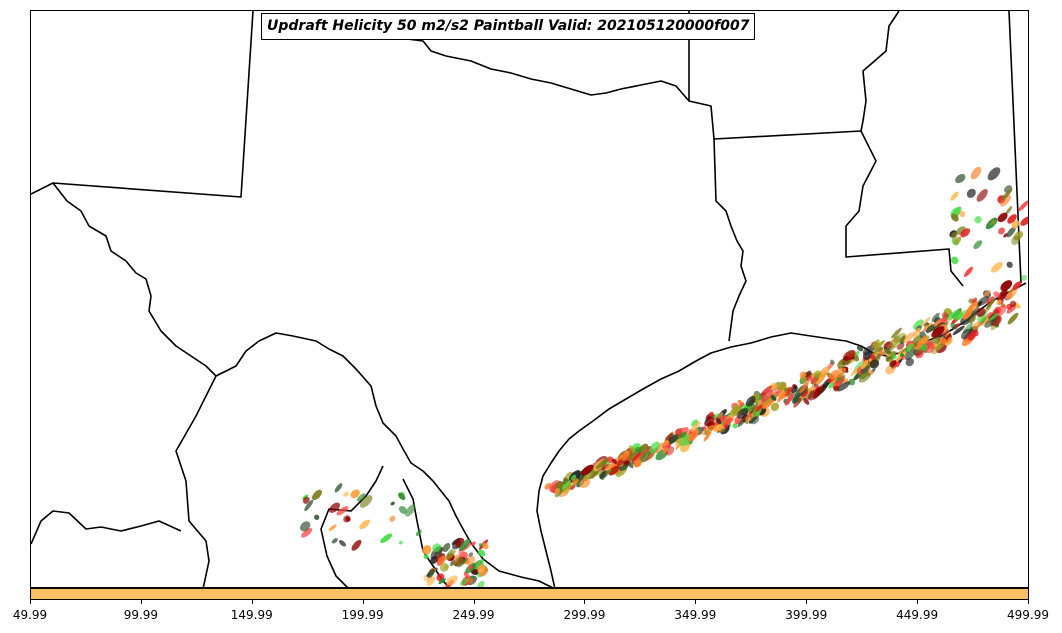 This screenshot has width=1062, height=633. What do you see at coordinates (473, 615) in the screenshot?
I see `colorbar-tick-label: 249.99` at bounding box center [473, 615].